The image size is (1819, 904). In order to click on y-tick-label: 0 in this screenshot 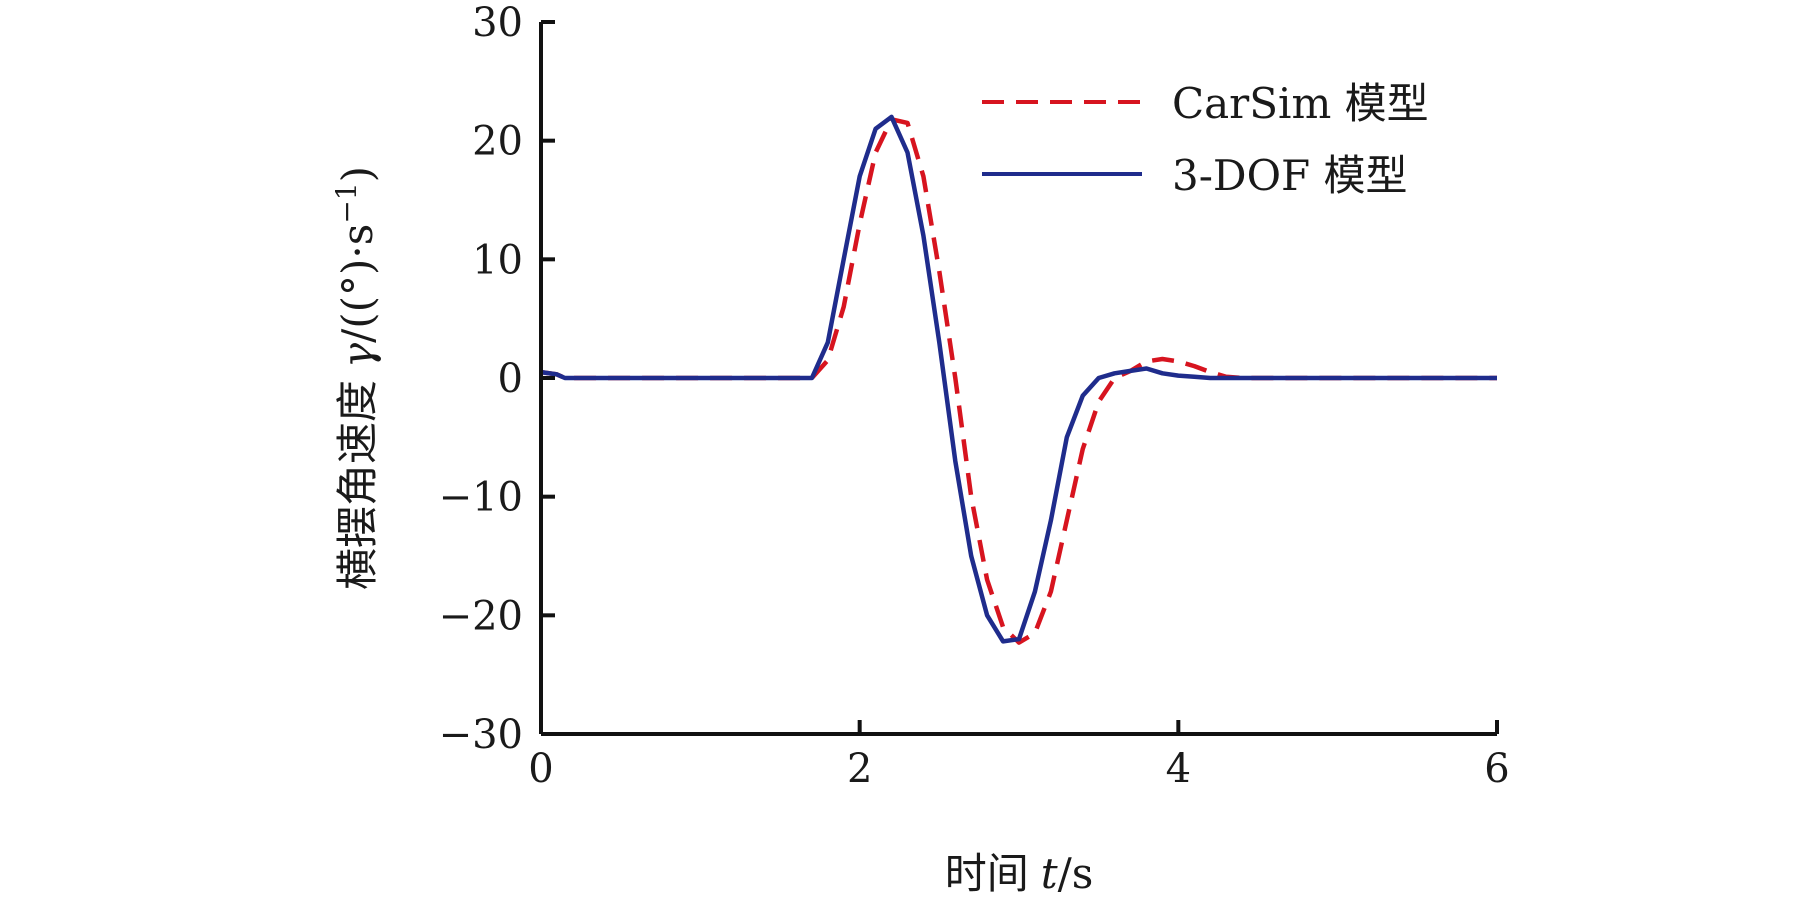, I will do `click(510, 379)`.